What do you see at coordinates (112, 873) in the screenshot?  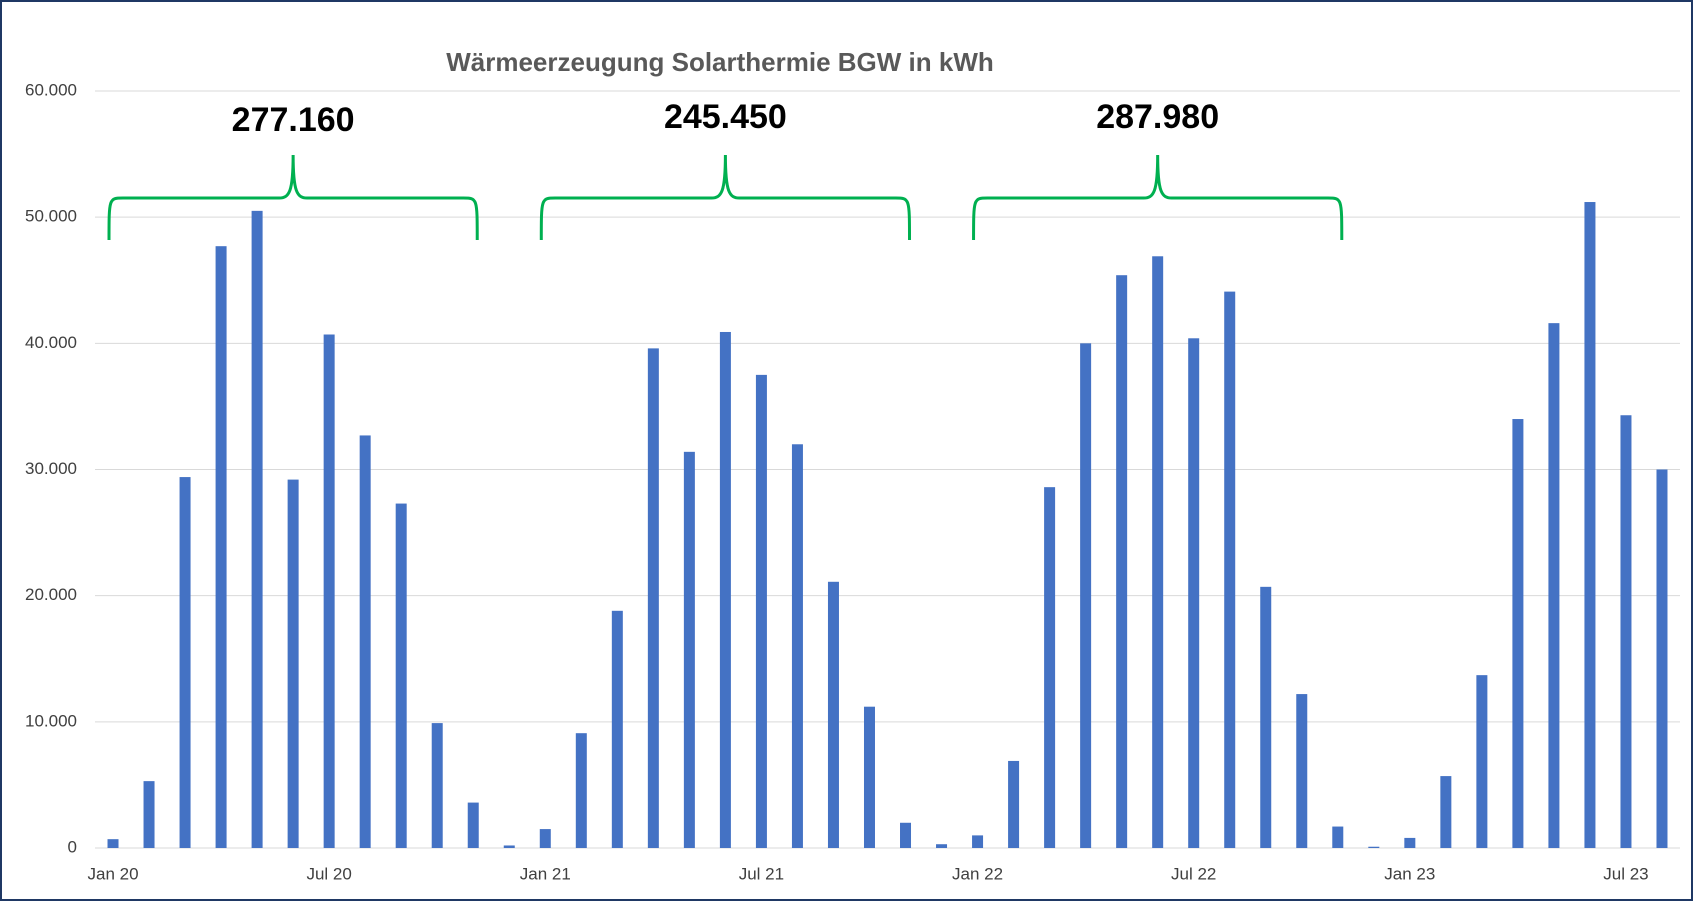 I see `x-tick-label: Jan 20` at bounding box center [112, 873].